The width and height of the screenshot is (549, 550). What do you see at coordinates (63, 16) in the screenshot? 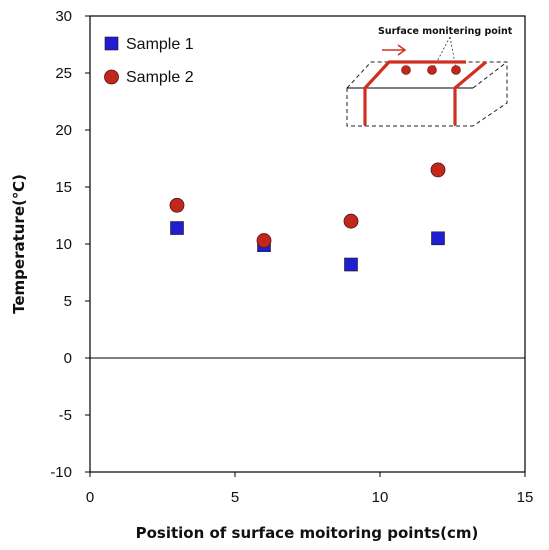
I see `y-tick-label: 30` at bounding box center [63, 16].